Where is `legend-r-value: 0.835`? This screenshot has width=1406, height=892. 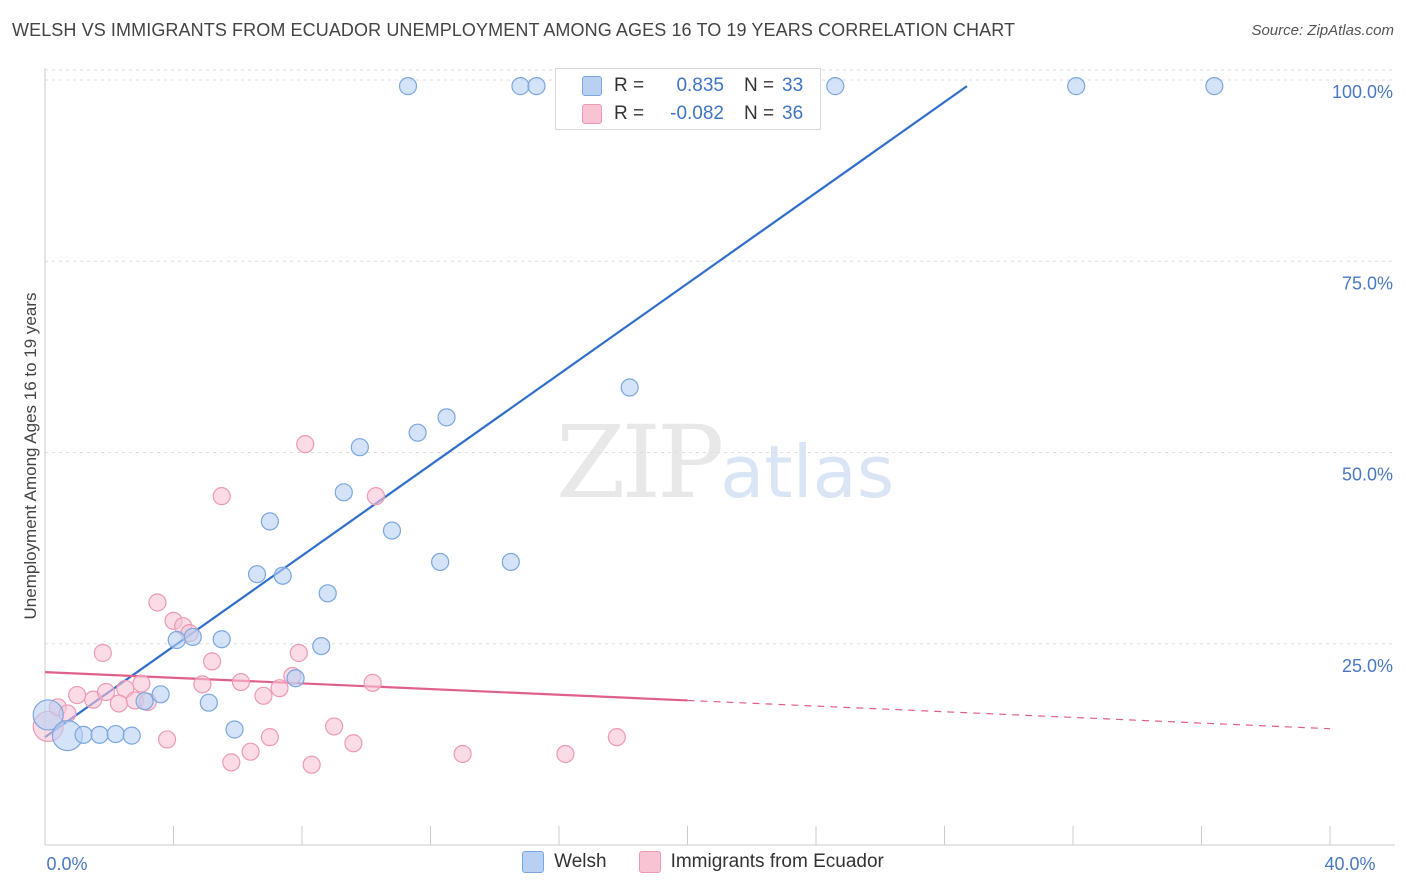
legend-r-value: 0.835 is located at coordinates (700, 85).